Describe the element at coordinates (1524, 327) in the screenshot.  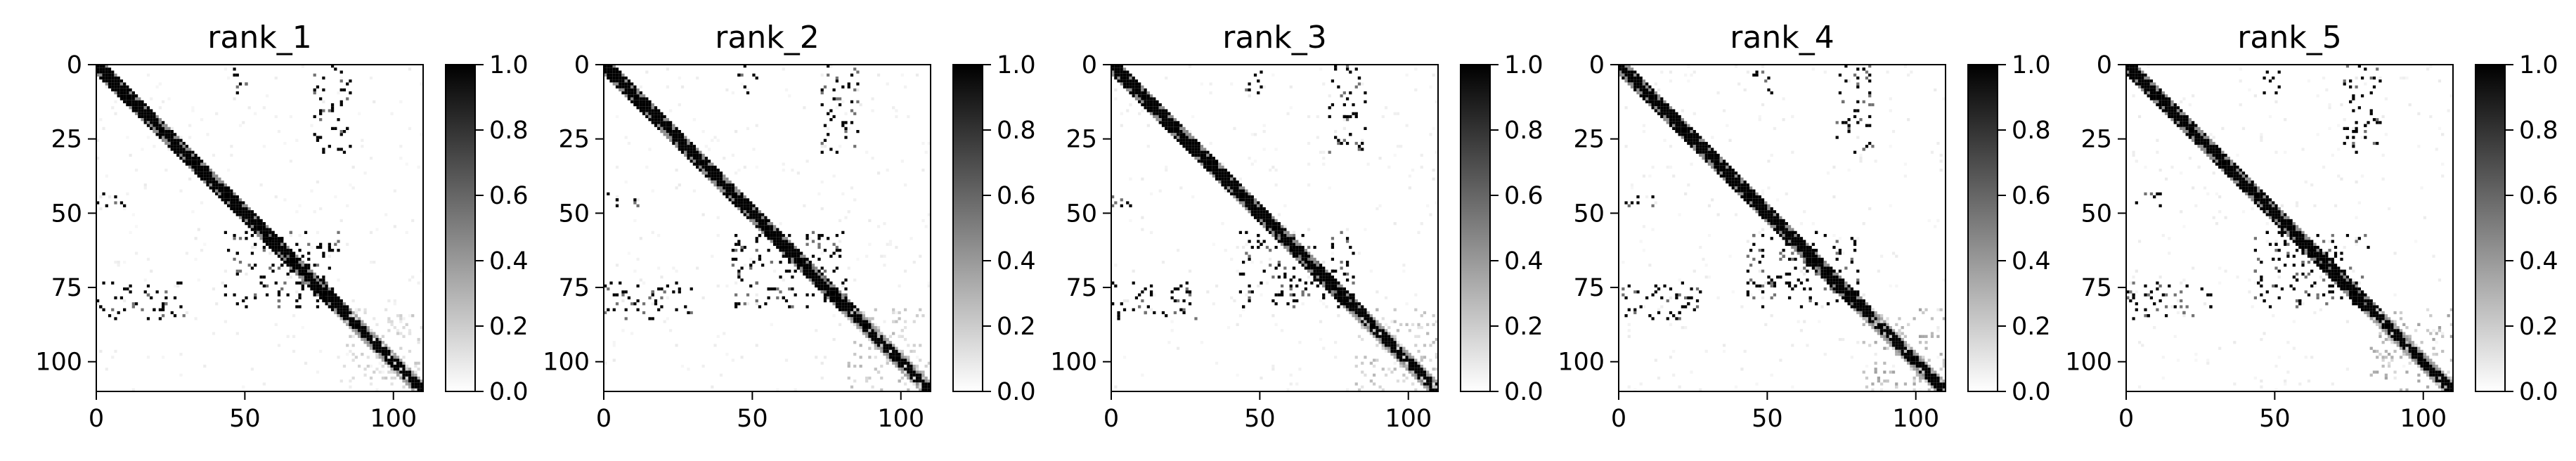
I see `panel-3-colorbar-tick-label: 0.2` at that location.